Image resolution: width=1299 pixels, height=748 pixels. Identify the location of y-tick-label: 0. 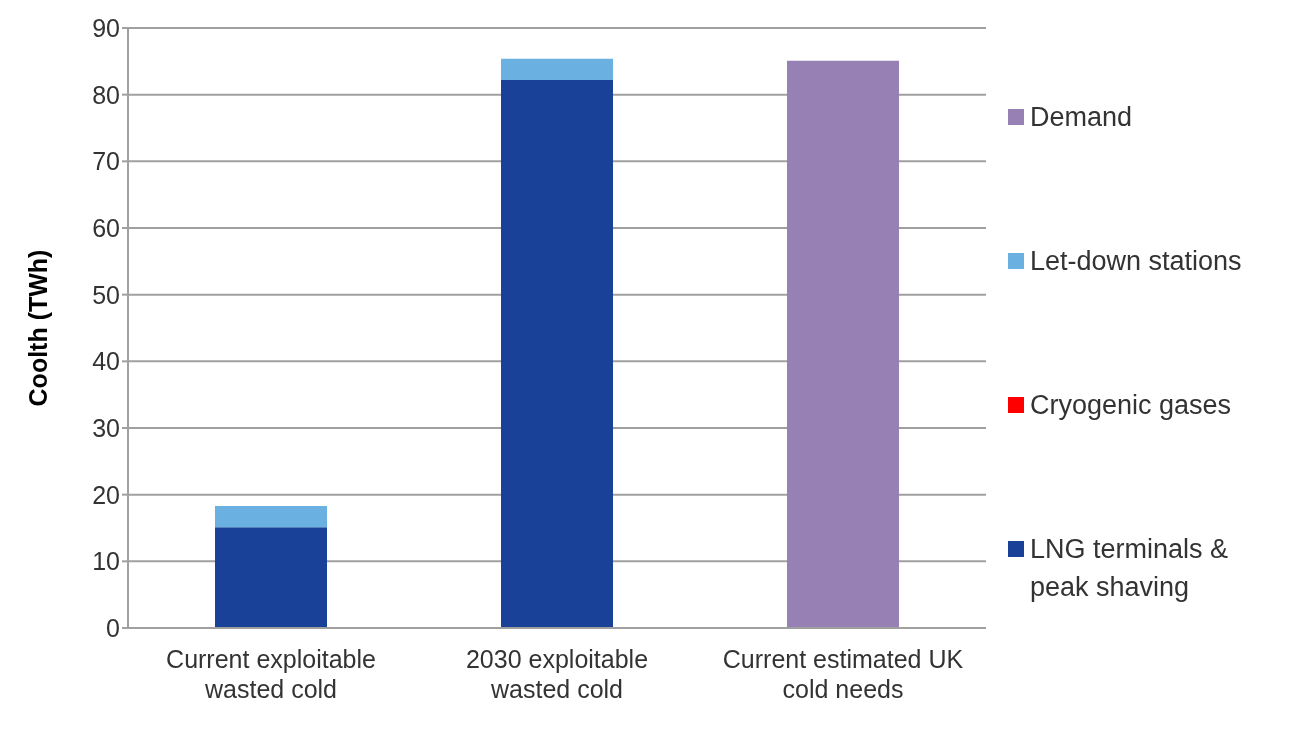
(113, 627).